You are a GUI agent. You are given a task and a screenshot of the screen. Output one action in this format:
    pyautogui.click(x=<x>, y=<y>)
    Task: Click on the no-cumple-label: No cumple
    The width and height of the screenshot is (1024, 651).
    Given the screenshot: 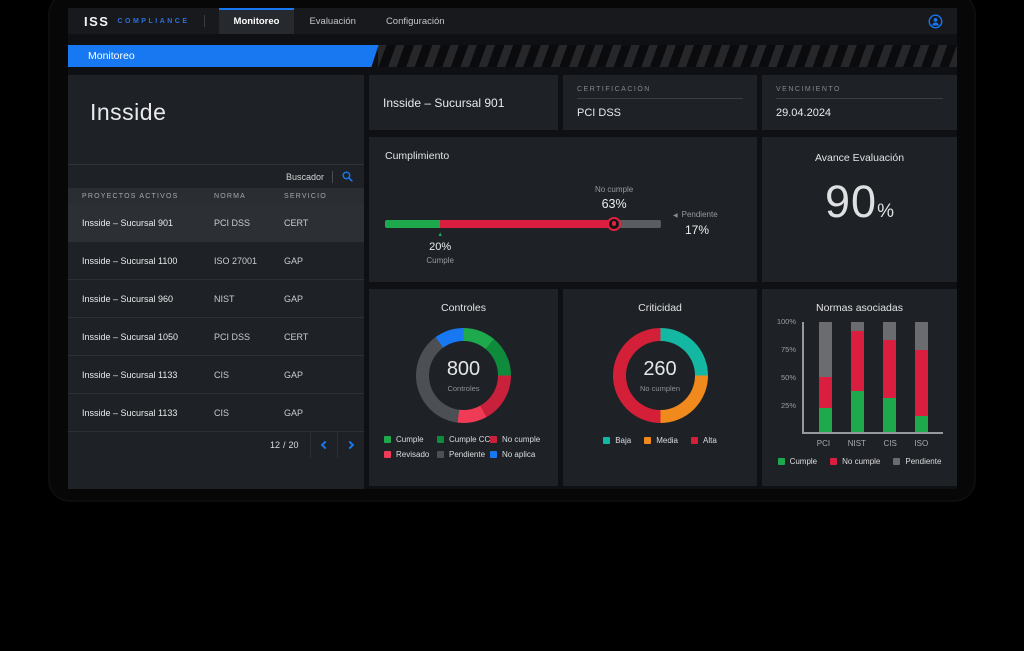 What is the action you would take?
    pyautogui.click(x=614, y=189)
    